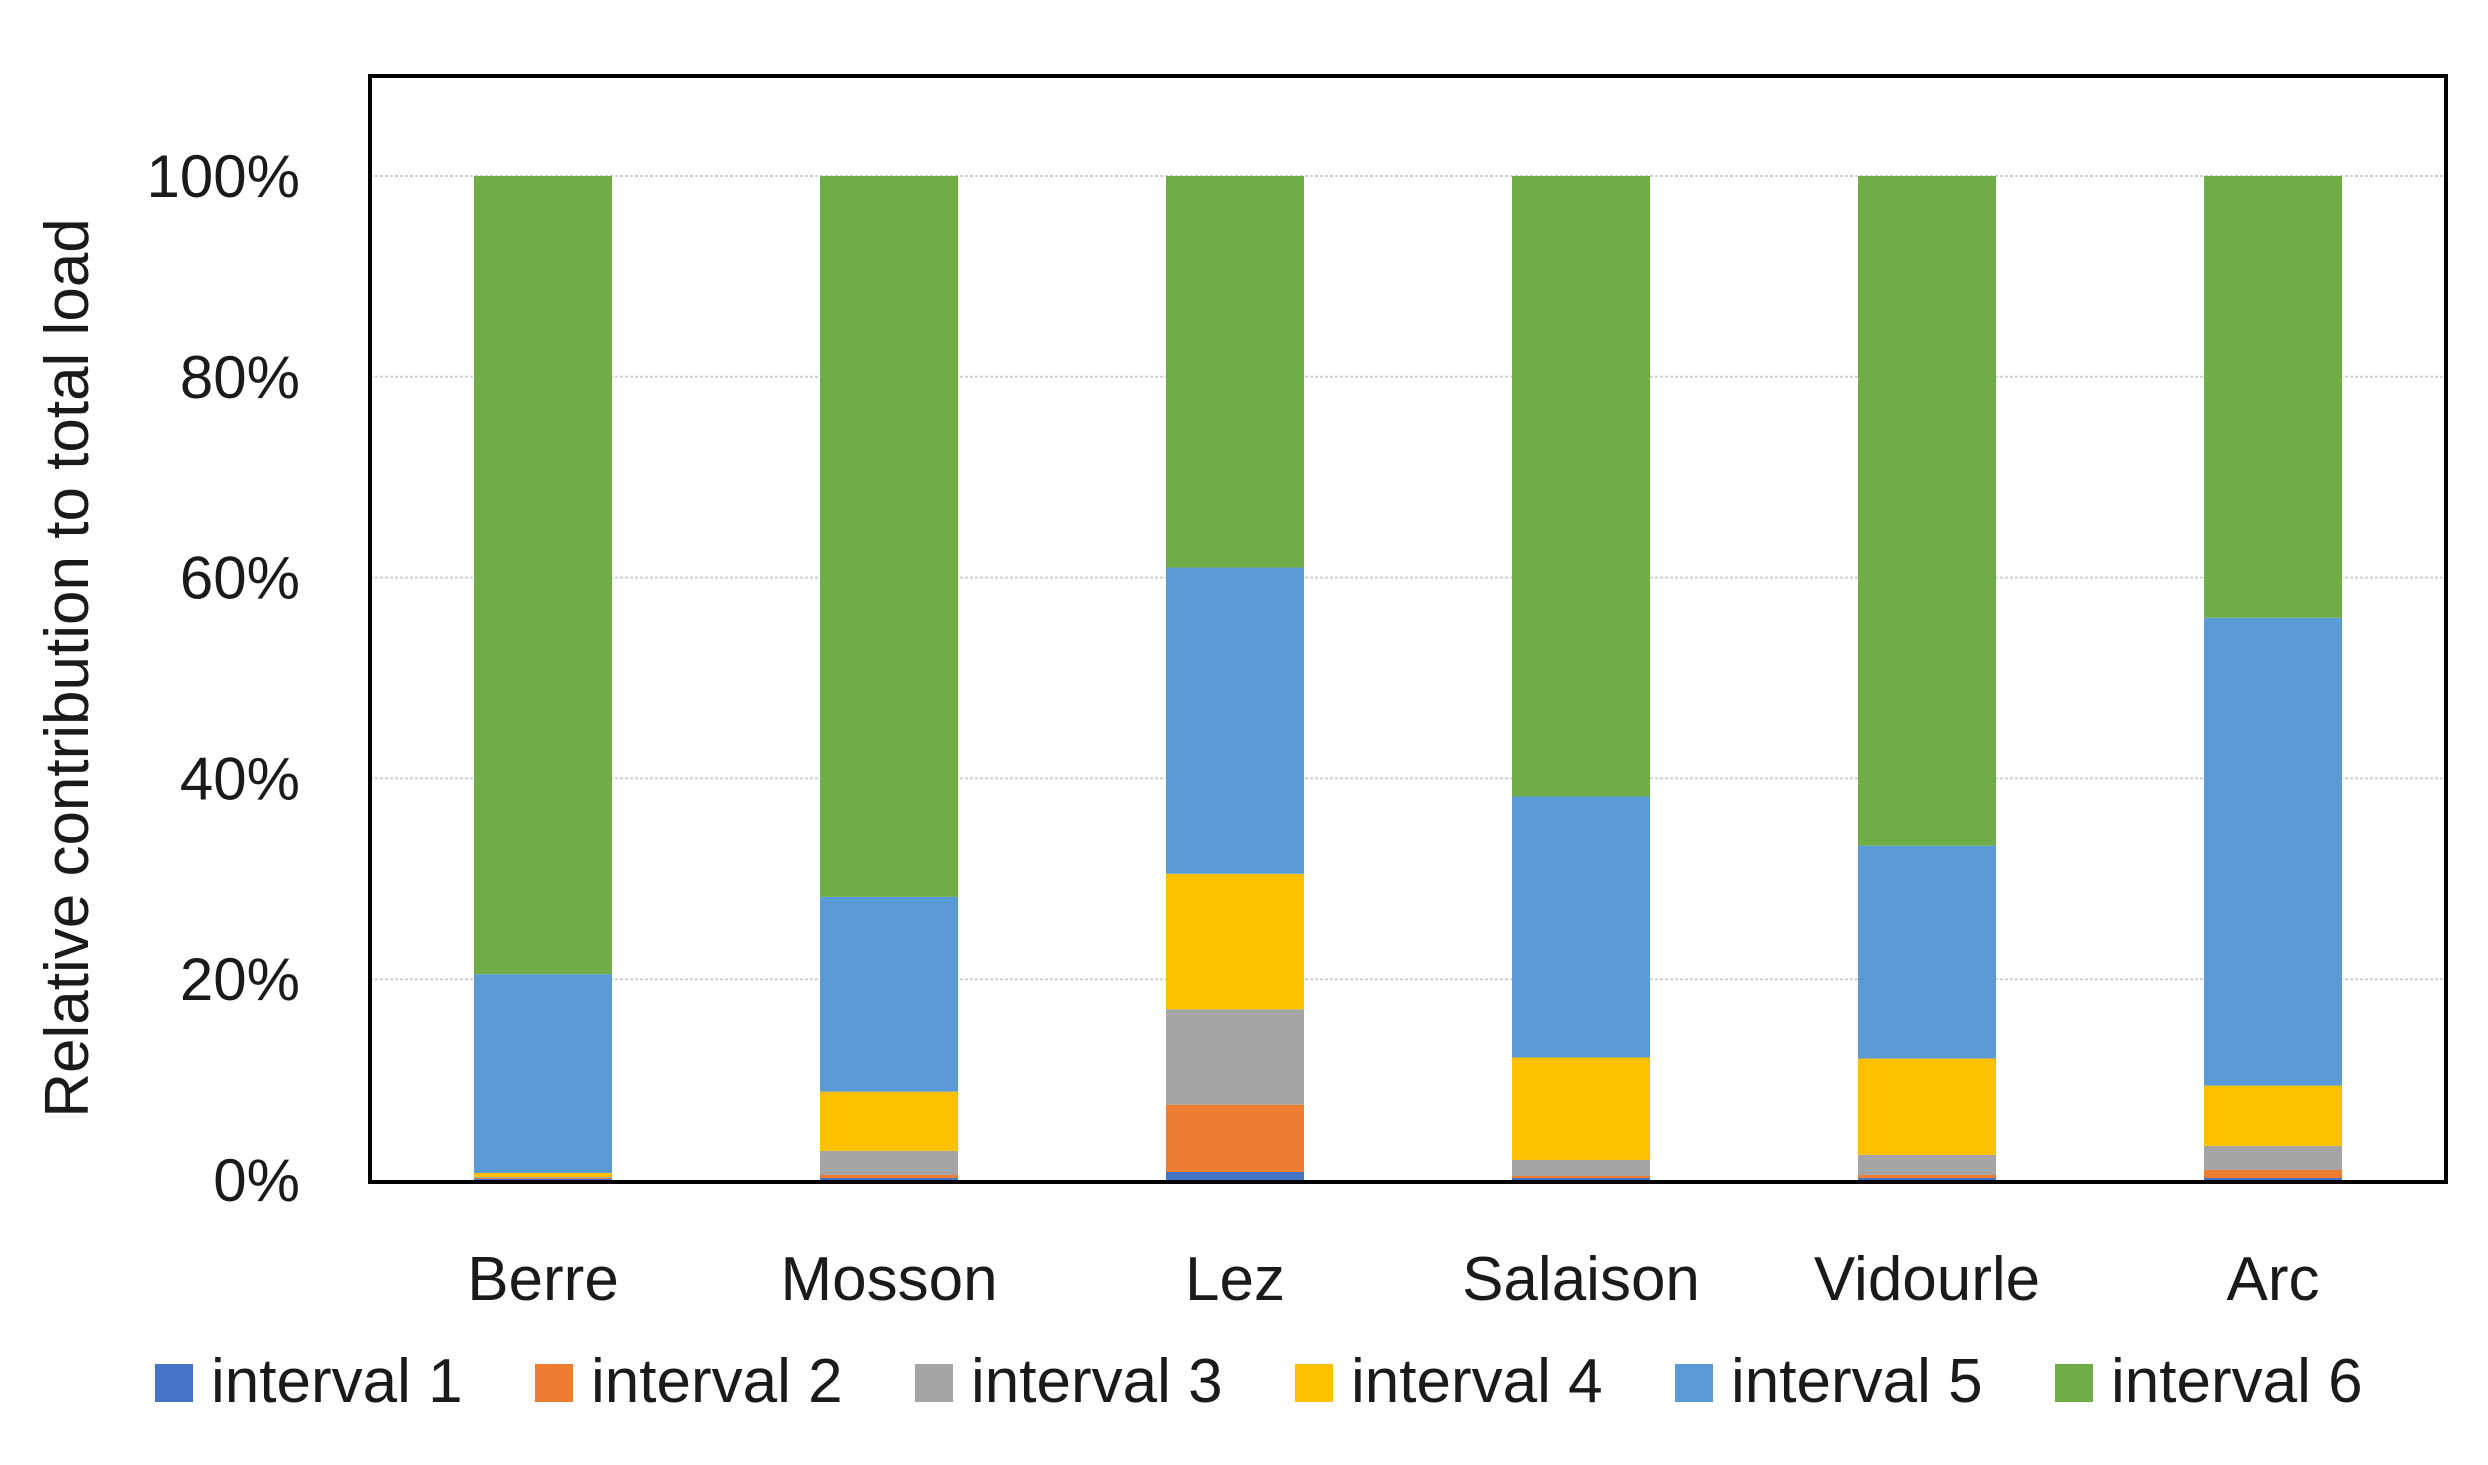 This screenshot has width=2488, height=1465. I want to click on bar-stack-arc, so click(2273, 678).